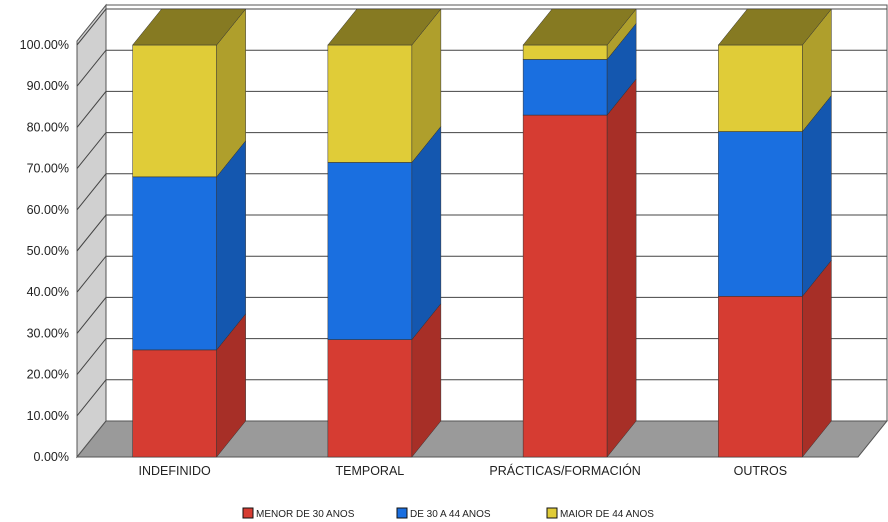 Image resolution: width=888 pixels, height=522 pixels. Describe the element at coordinates (305, 514) in the screenshot. I see `legend-label: MENOR DE 30 ANOS` at that location.